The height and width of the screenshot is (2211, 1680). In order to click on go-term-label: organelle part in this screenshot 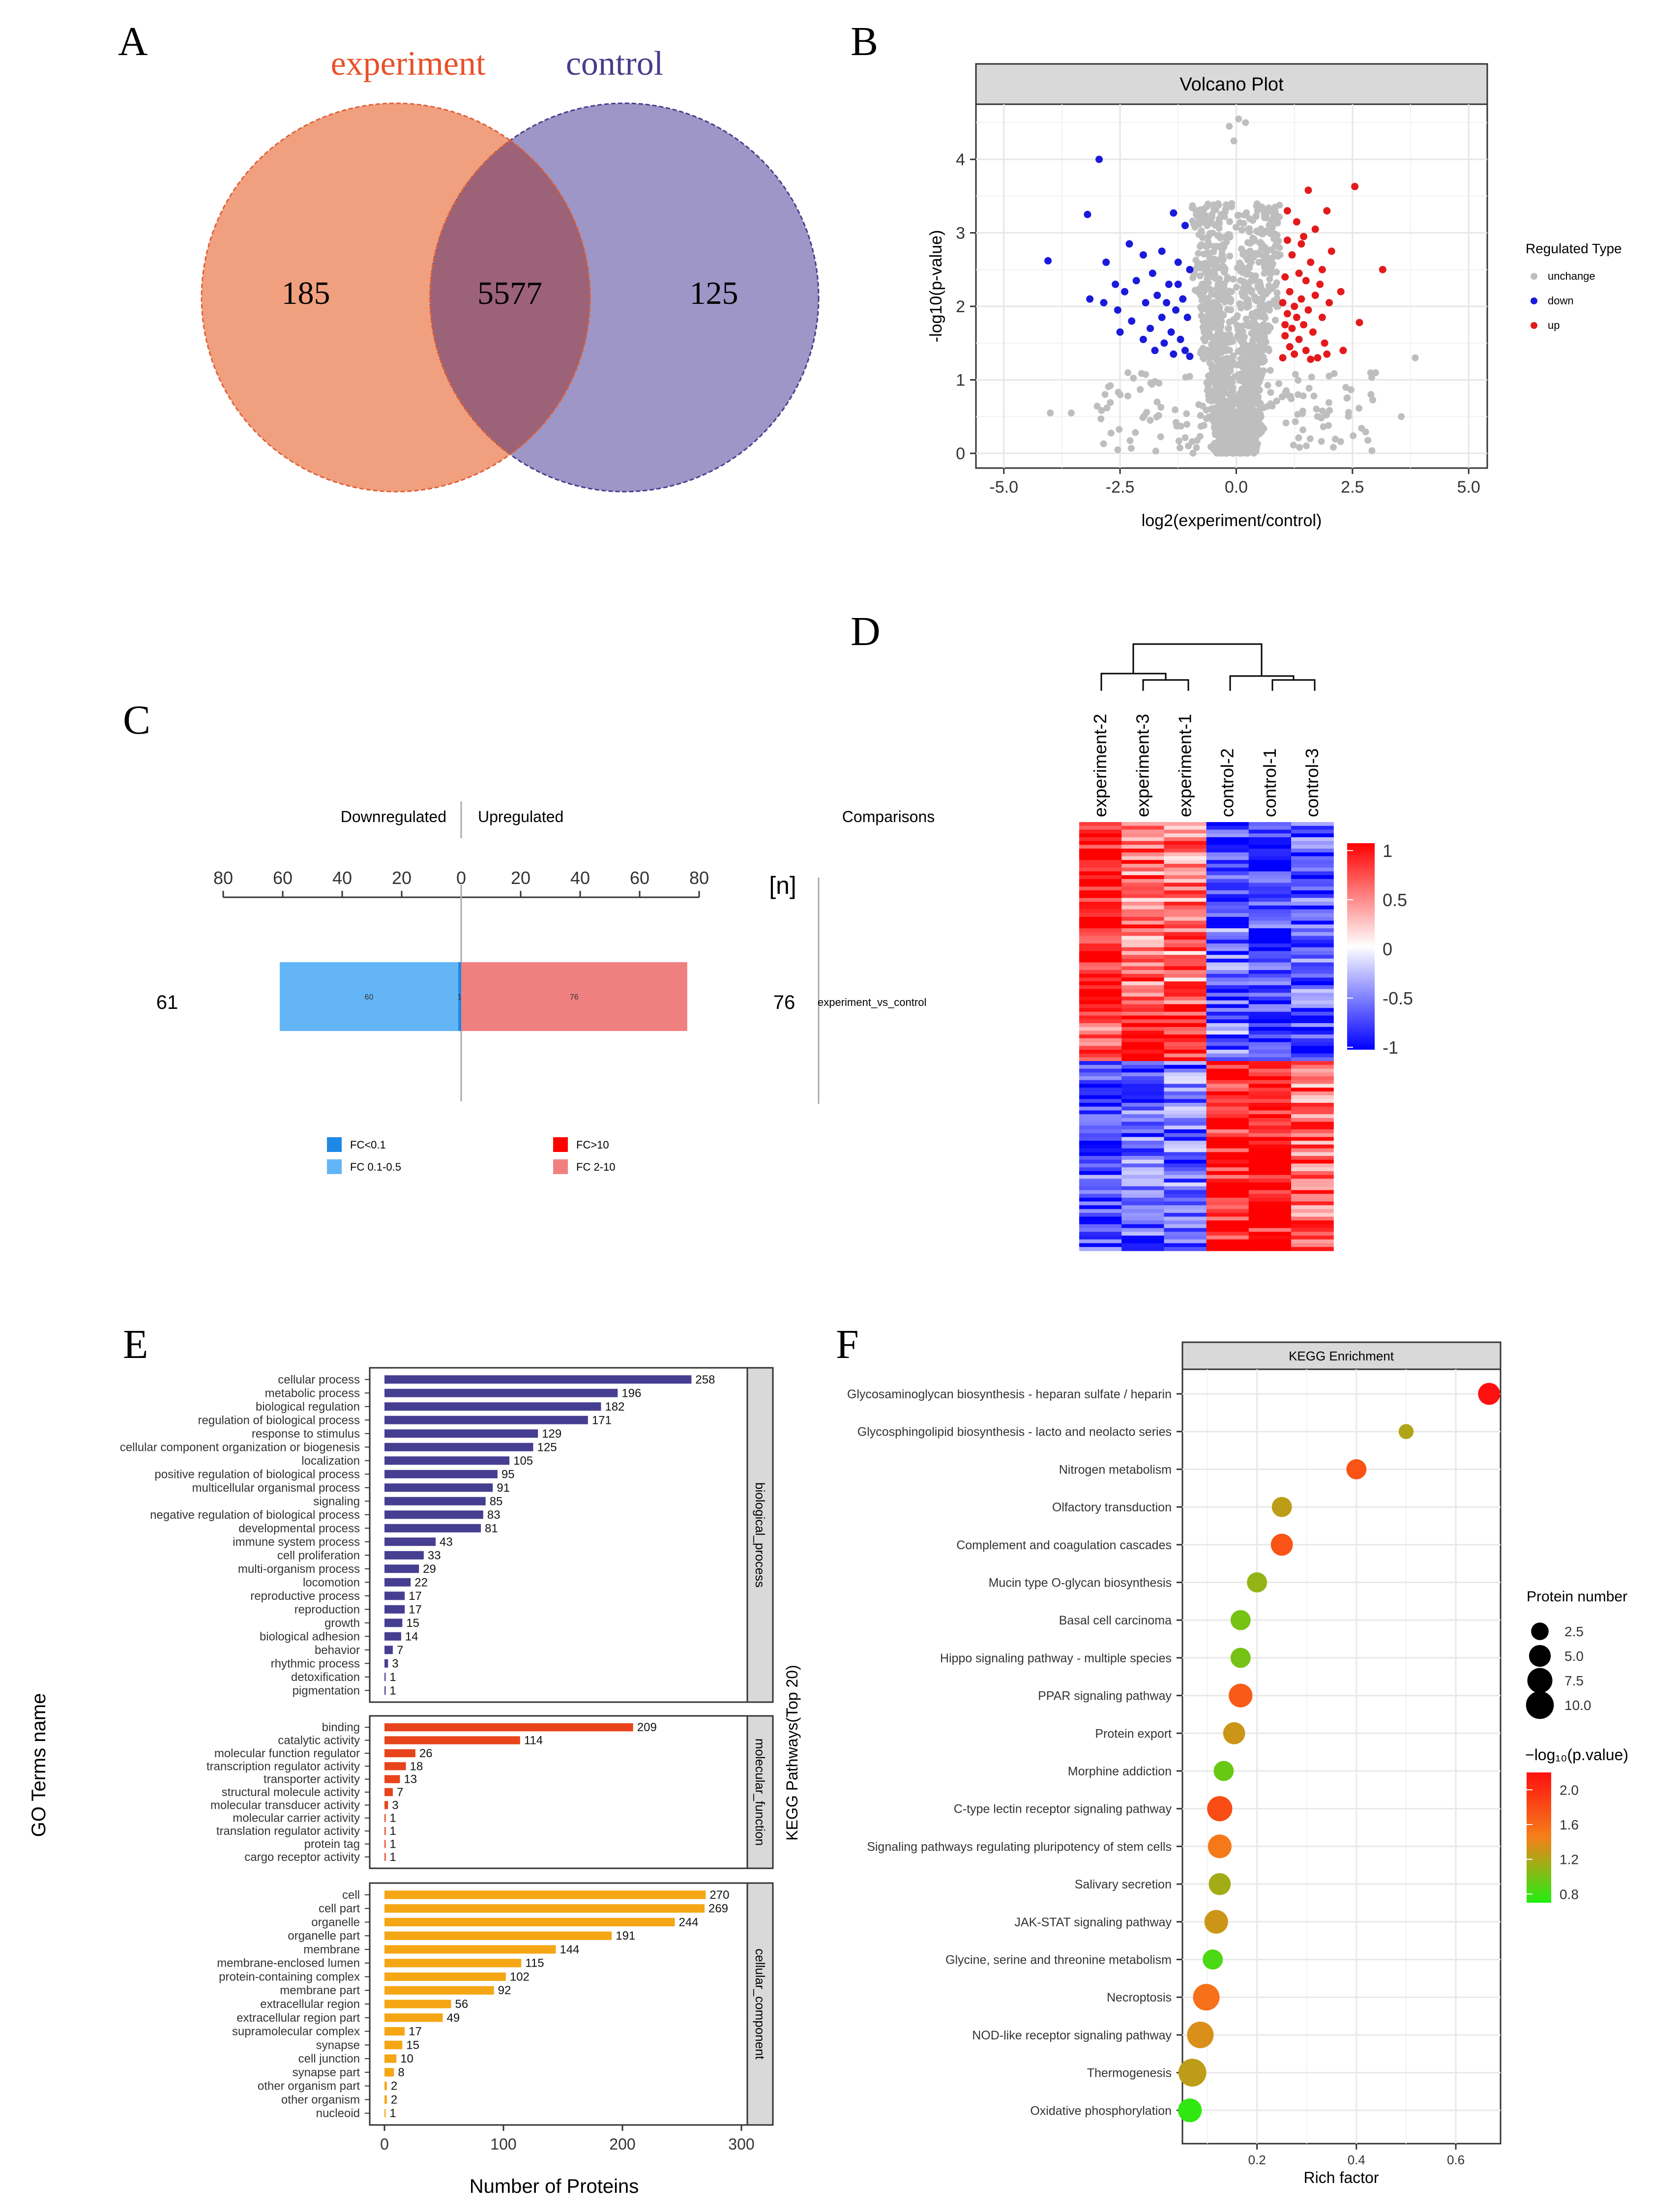, I will do `click(324, 1936)`.